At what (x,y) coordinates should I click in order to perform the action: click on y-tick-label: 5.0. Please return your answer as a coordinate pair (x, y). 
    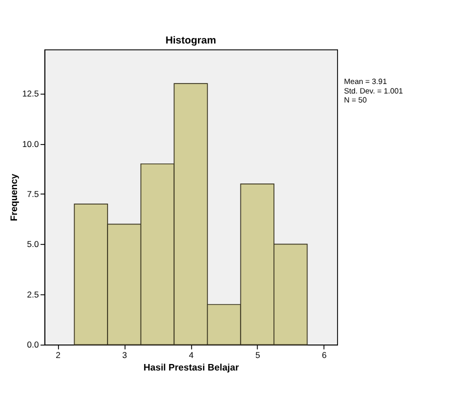
    Looking at the image, I should click on (33, 244).